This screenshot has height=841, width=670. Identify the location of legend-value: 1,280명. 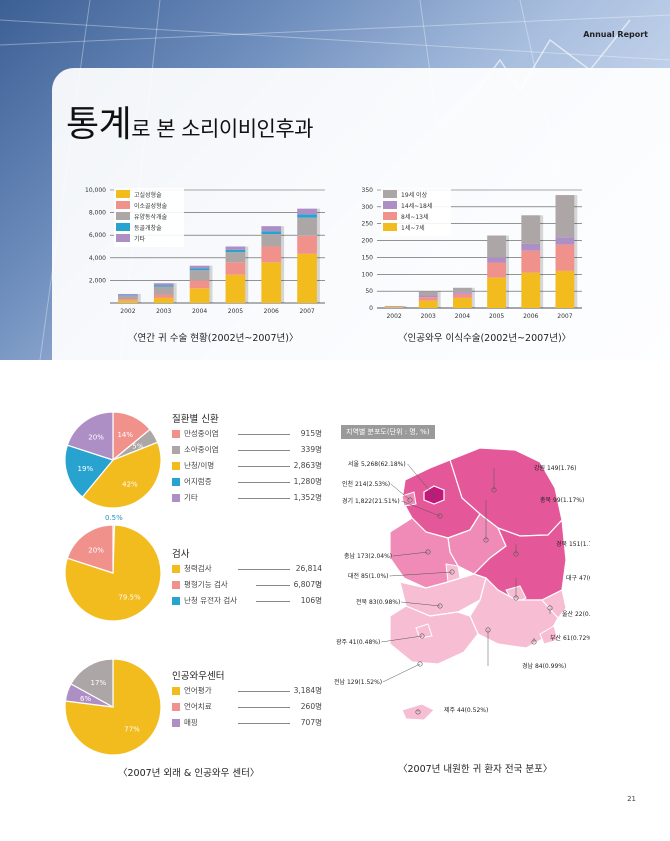
(307, 481).